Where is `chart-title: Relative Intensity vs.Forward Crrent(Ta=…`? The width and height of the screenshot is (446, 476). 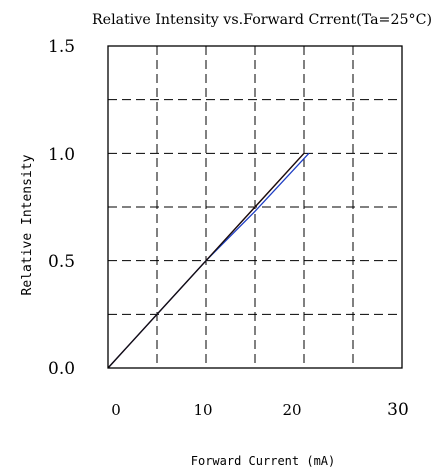
chart-title: Relative Intensity vs.Forward Crrent(Ta=… is located at coordinates (262, 20).